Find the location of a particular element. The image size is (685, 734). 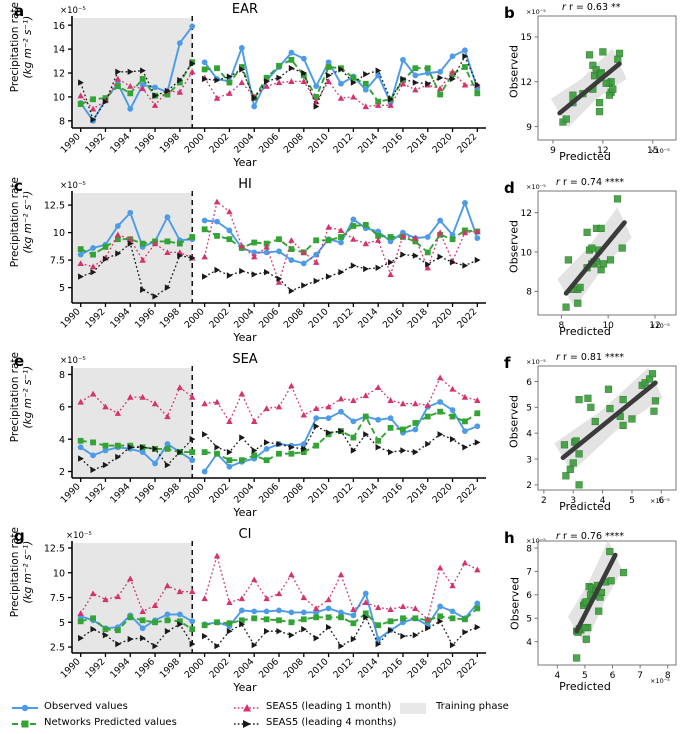

svg-text: 2 is located at coordinates (62, 472).